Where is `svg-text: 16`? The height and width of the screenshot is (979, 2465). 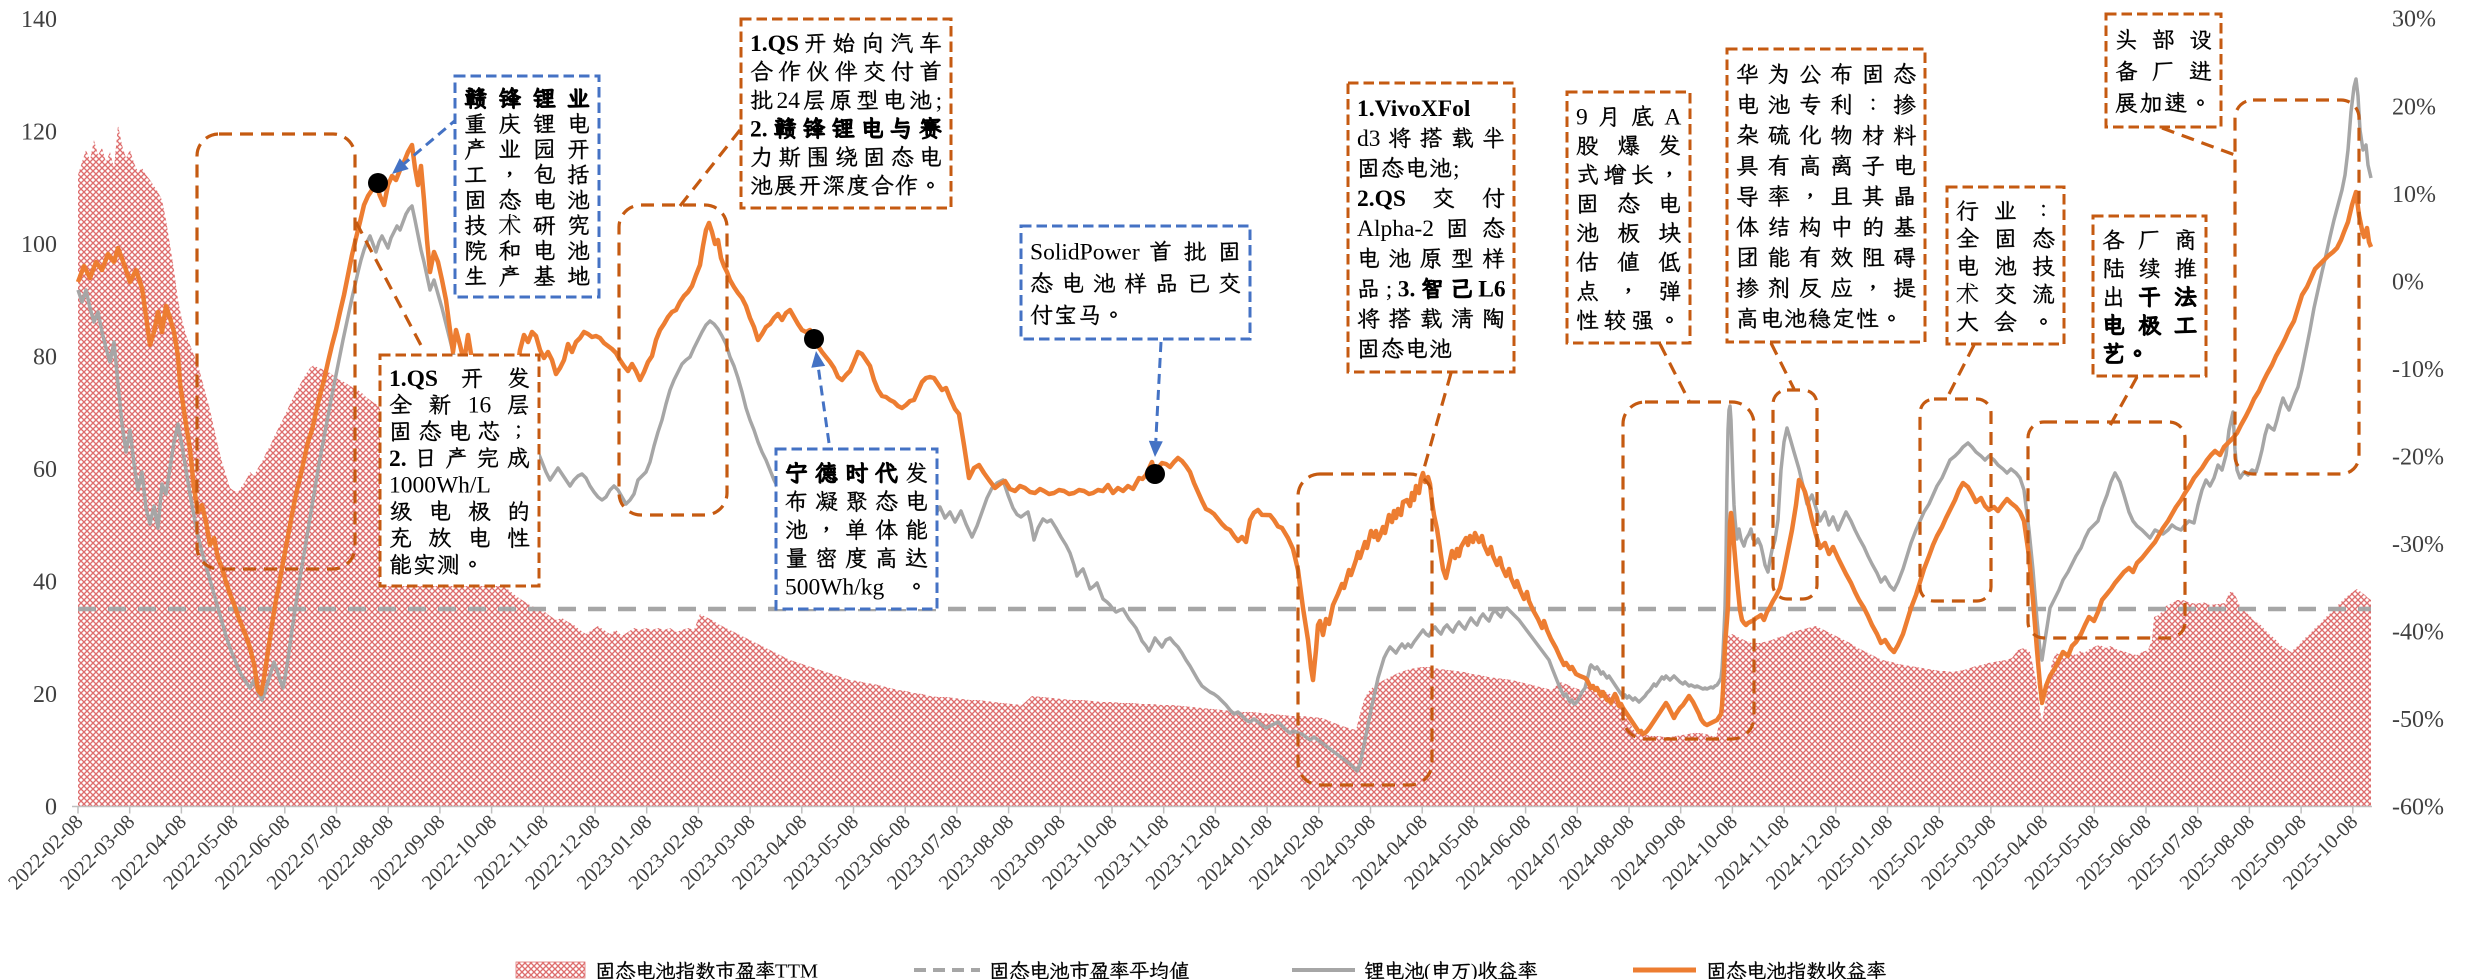 svg-text: 16 is located at coordinates (480, 406).